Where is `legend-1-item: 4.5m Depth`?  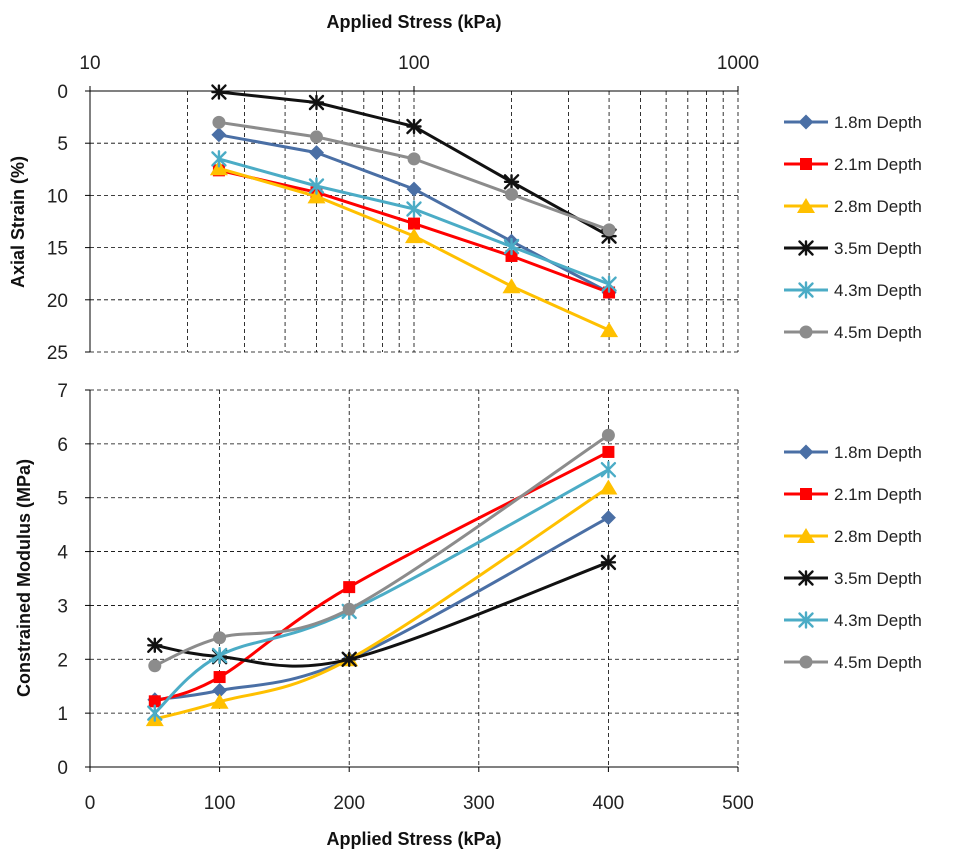
legend-1-item: 4.5m Depth is located at coordinates (853, 332).